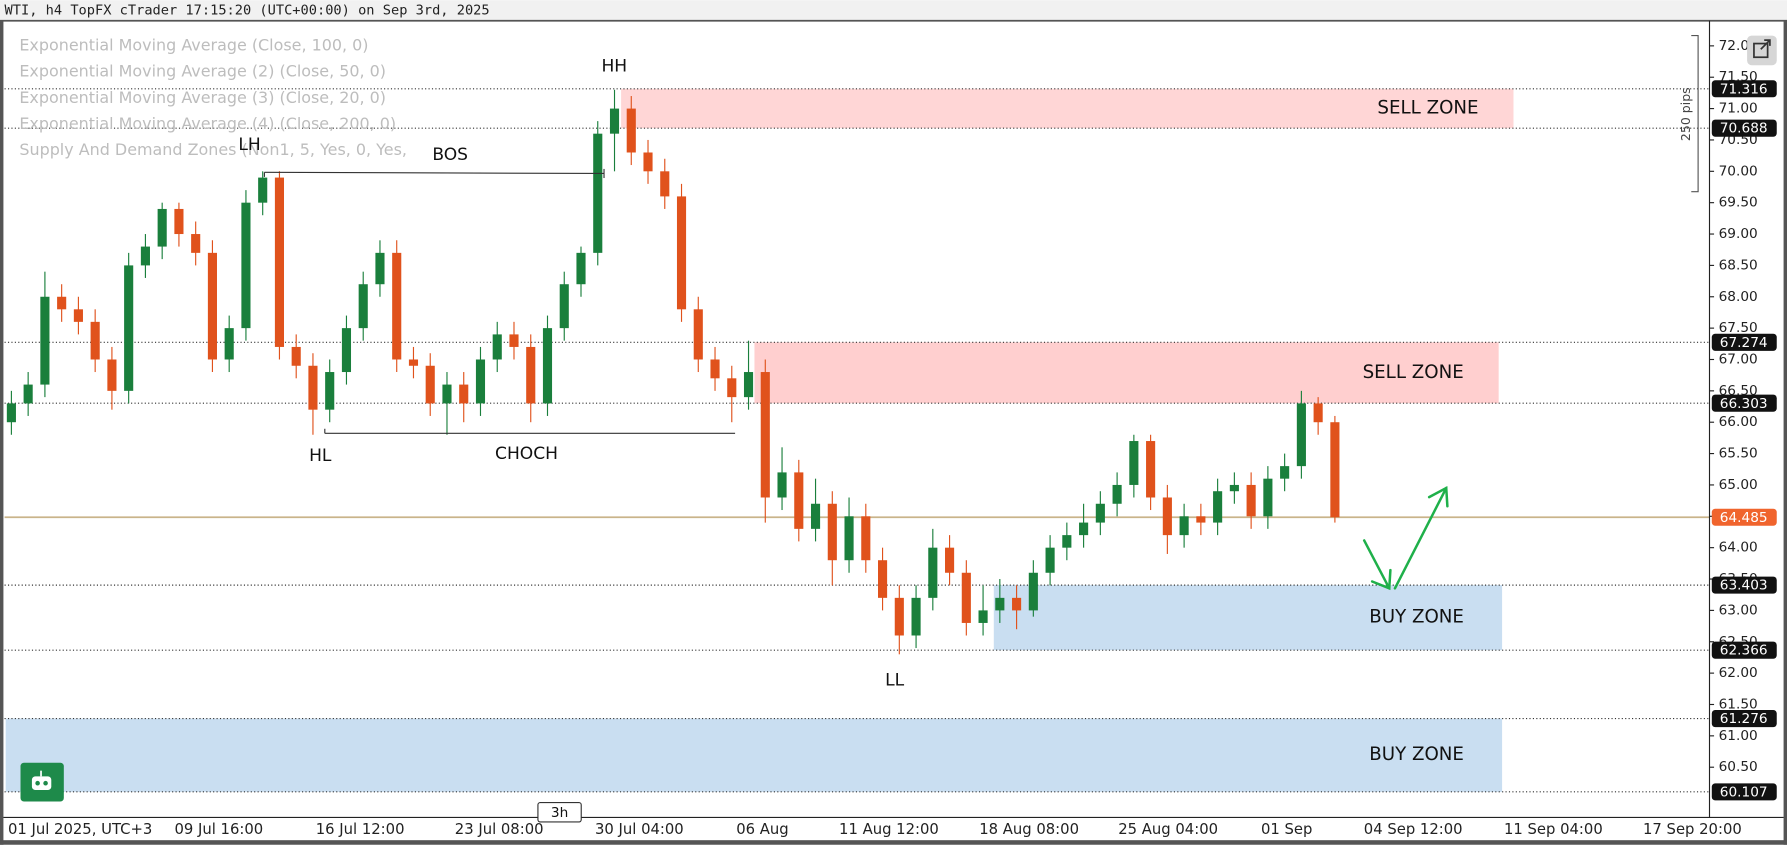  I want to click on x-tick-label: 04 Sep 12:00, so click(1413, 829).